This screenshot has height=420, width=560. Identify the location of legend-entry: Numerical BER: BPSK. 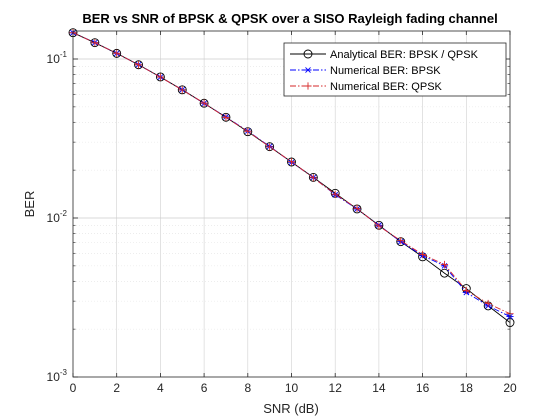
(385, 71).